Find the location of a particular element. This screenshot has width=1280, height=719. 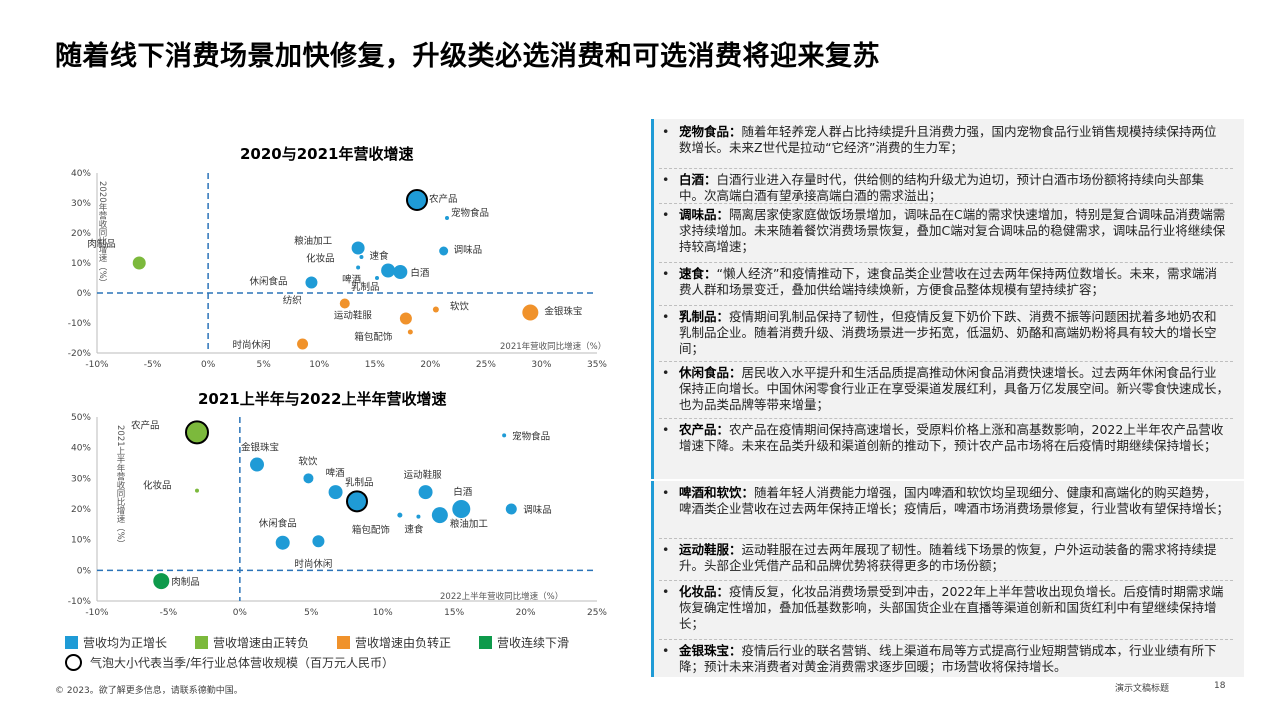

x-tick-label: 10% is located at coordinates (383, 613).